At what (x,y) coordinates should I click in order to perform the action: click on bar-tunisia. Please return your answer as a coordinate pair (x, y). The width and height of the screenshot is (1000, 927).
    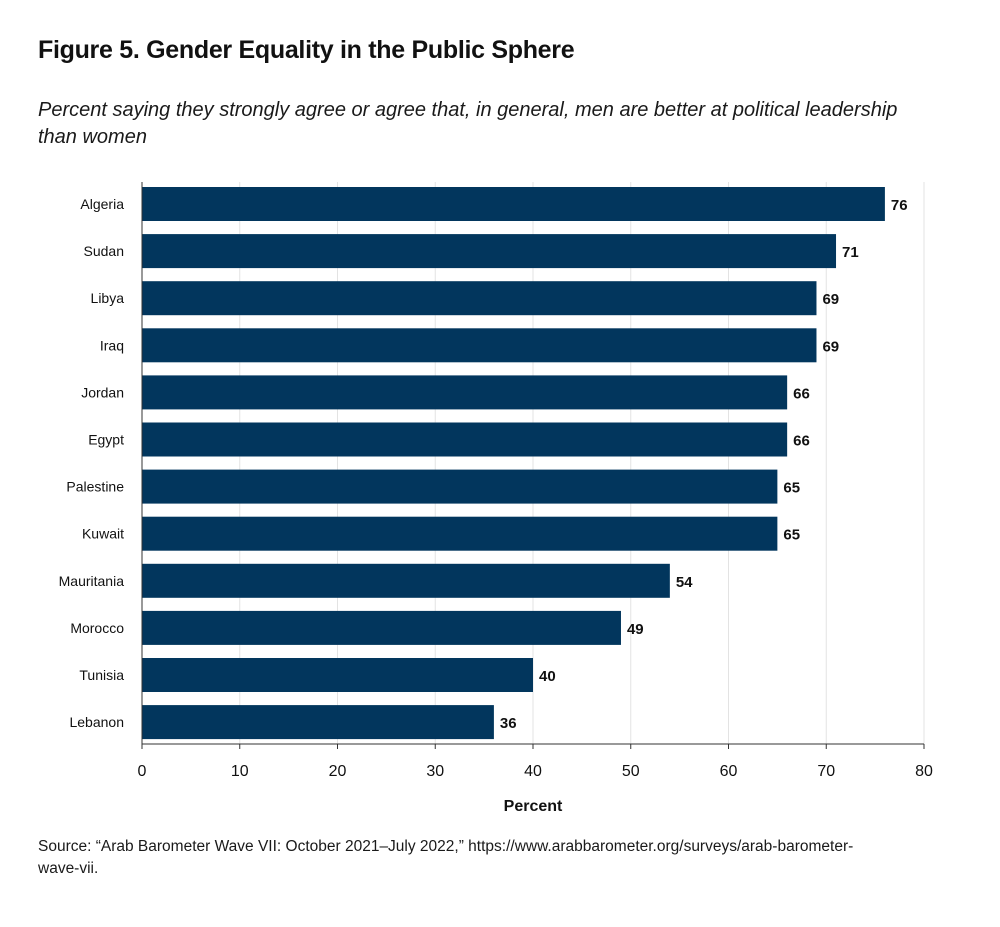
    Looking at the image, I should click on (337, 675).